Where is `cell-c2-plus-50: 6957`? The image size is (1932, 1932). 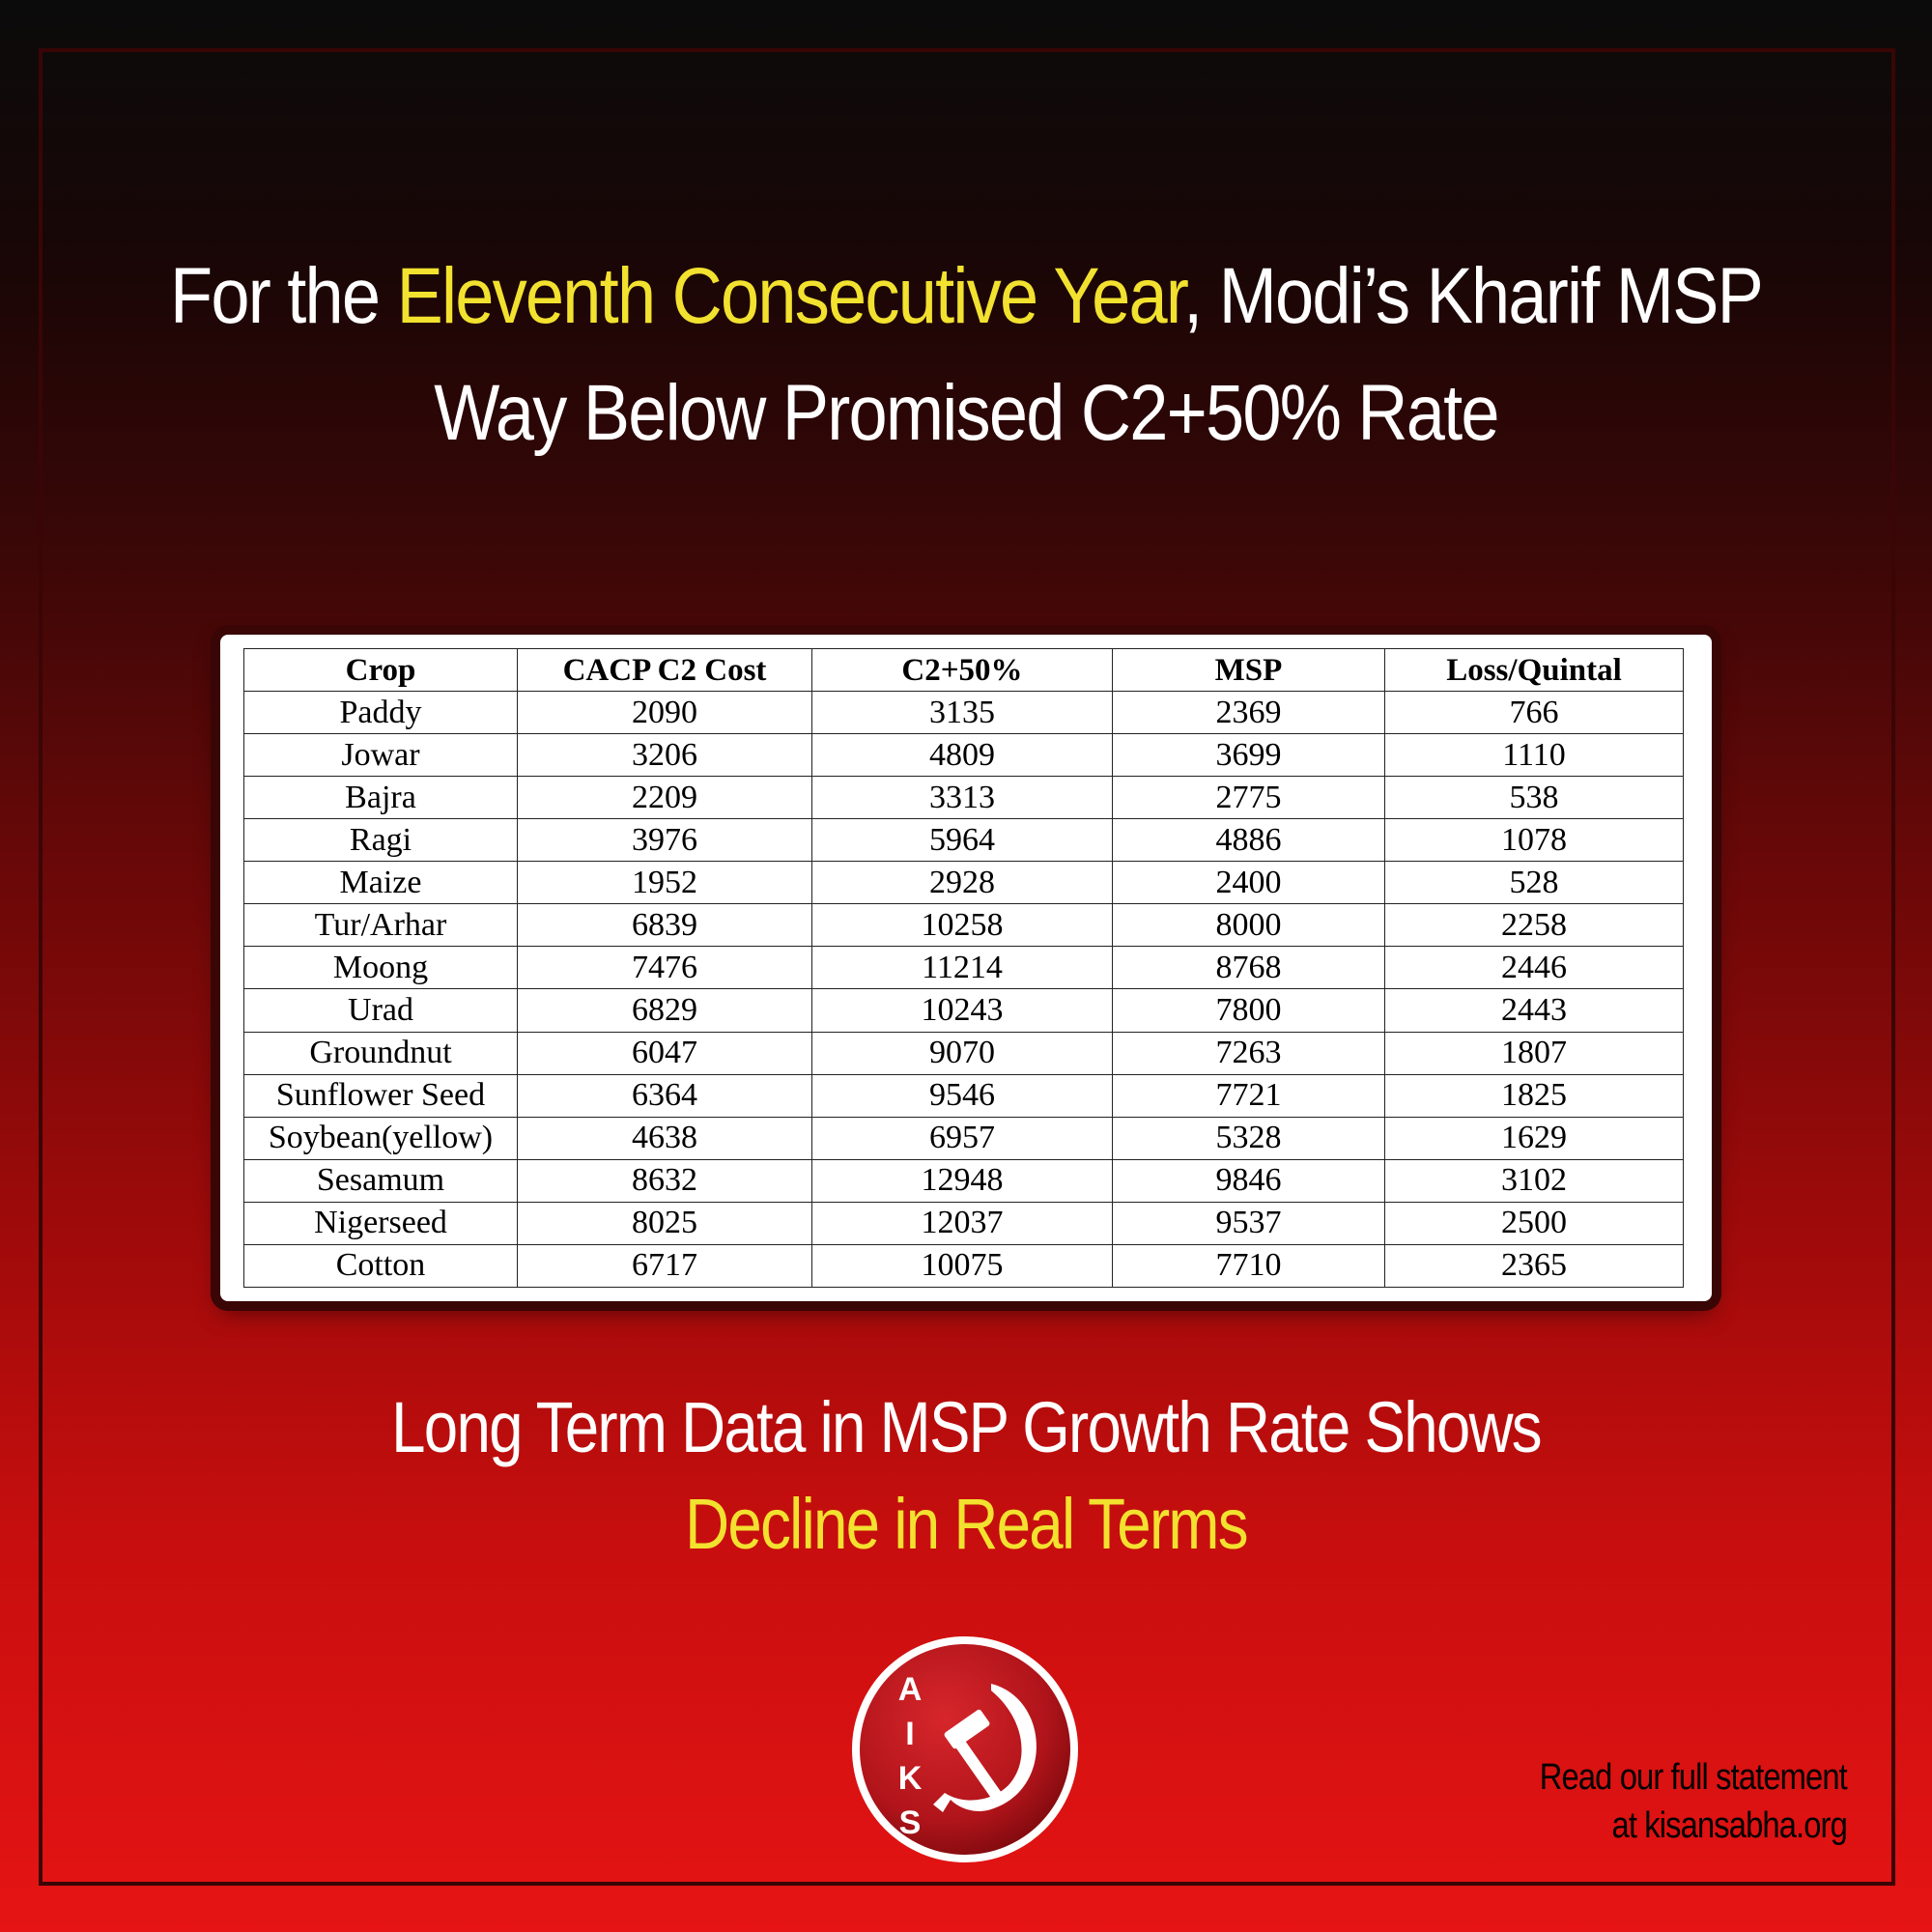
cell-c2-plus-50: 6957 is located at coordinates (962, 1138).